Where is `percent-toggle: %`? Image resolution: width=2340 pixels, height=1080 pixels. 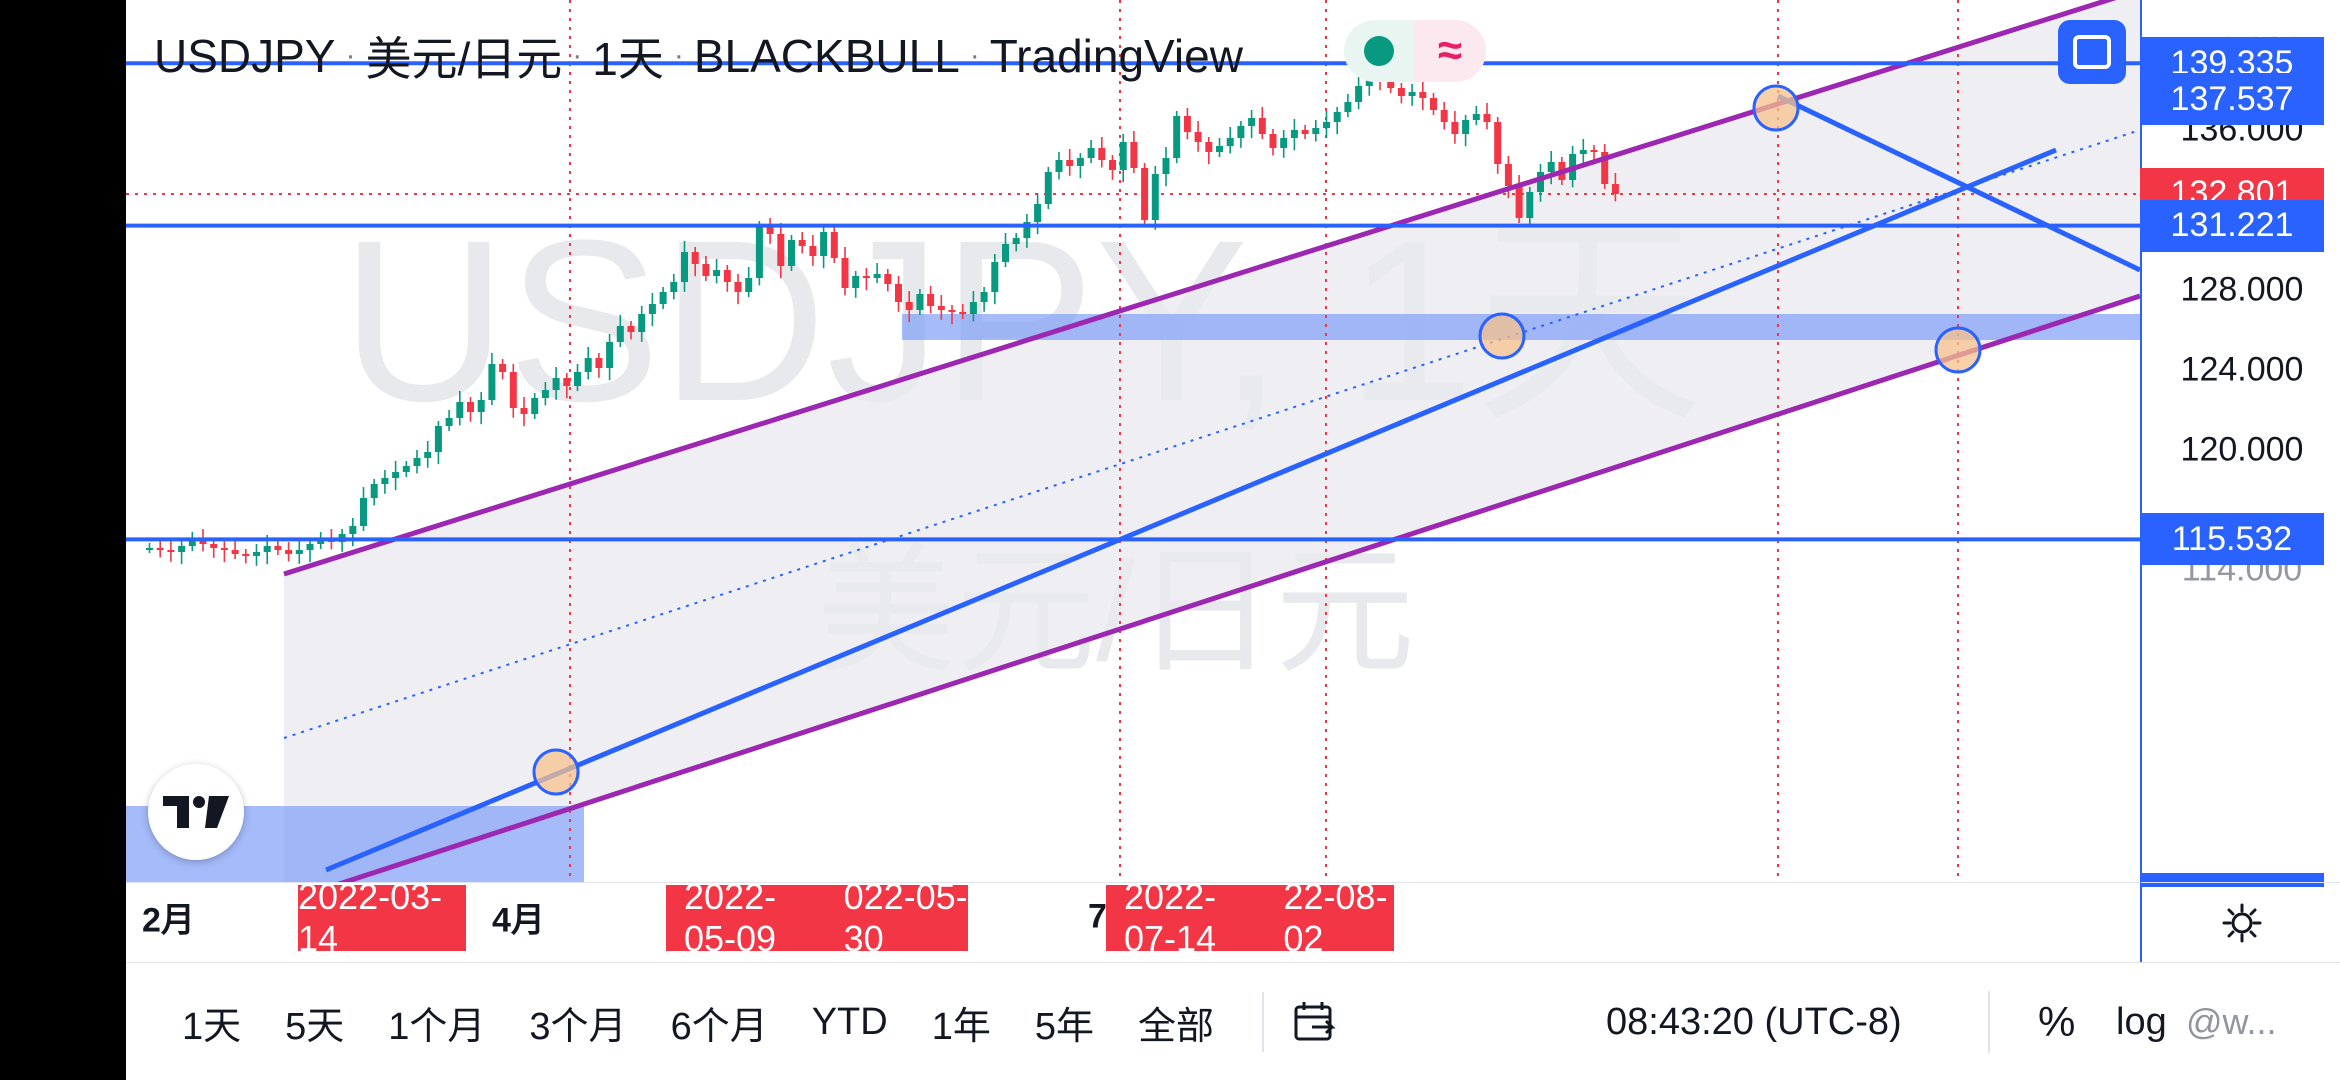
percent-toggle: % is located at coordinates (2057, 1021).